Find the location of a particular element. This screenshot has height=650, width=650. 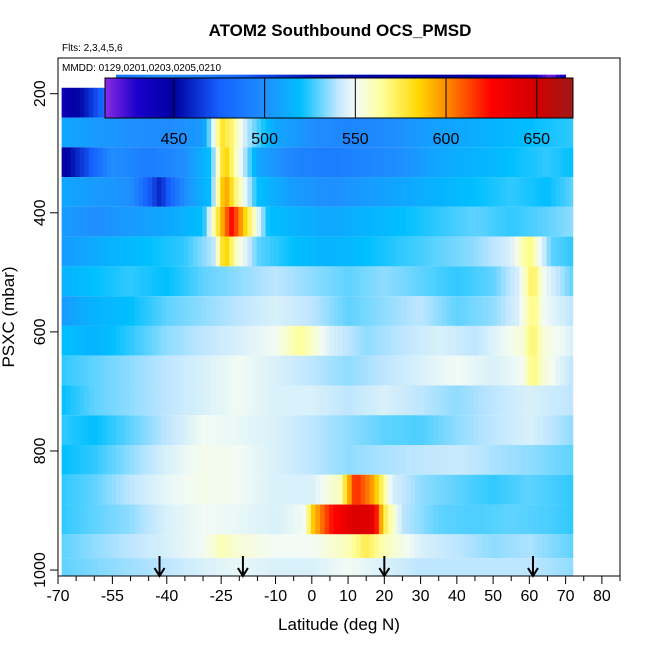

y-tick-label: 400 is located at coordinates (40, 212).